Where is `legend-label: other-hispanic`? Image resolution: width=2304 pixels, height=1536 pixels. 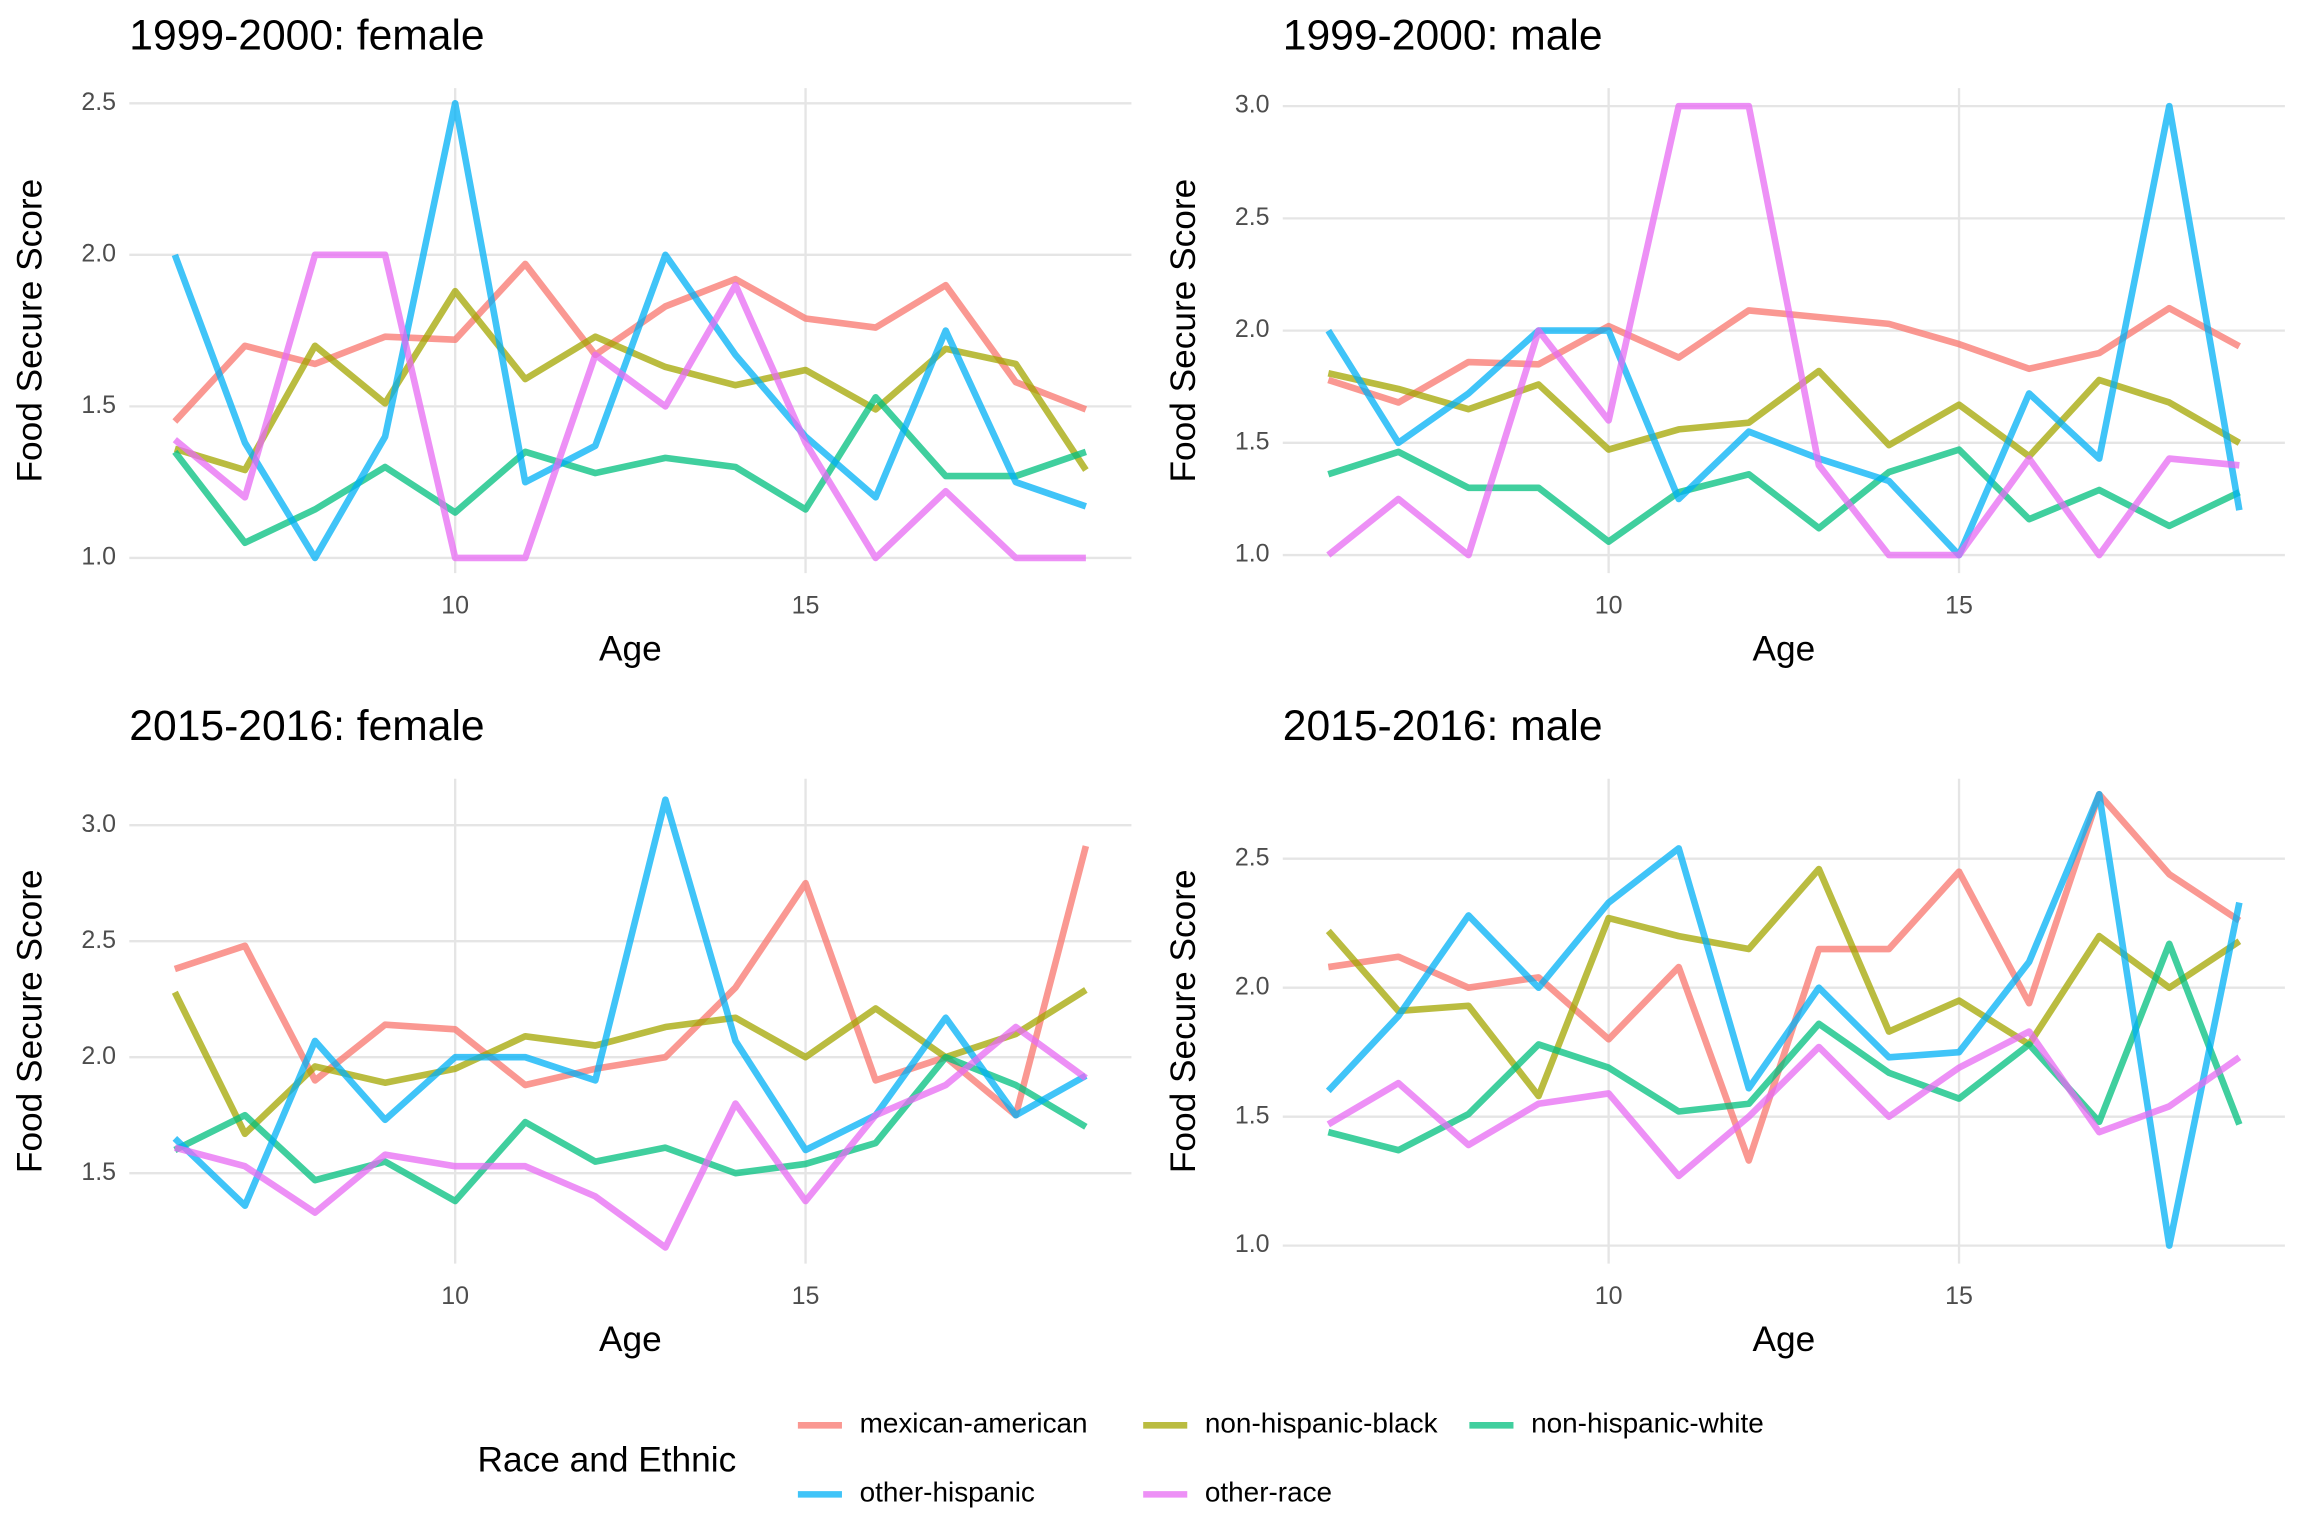
legend-label: other-hispanic is located at coordinates (947, 1492).